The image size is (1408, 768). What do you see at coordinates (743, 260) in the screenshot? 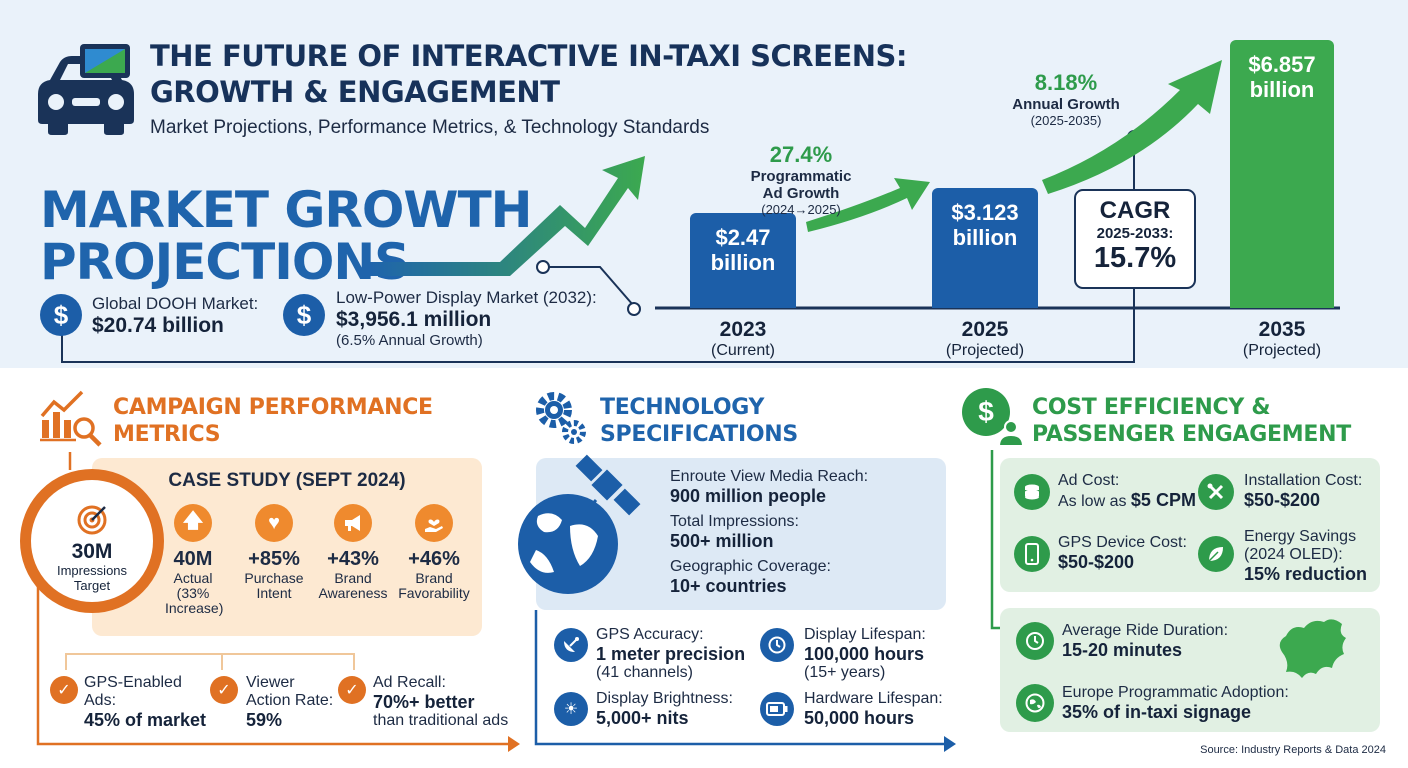
I see `bar-2023: $2.47 billion` at bounding box center [743, 260].